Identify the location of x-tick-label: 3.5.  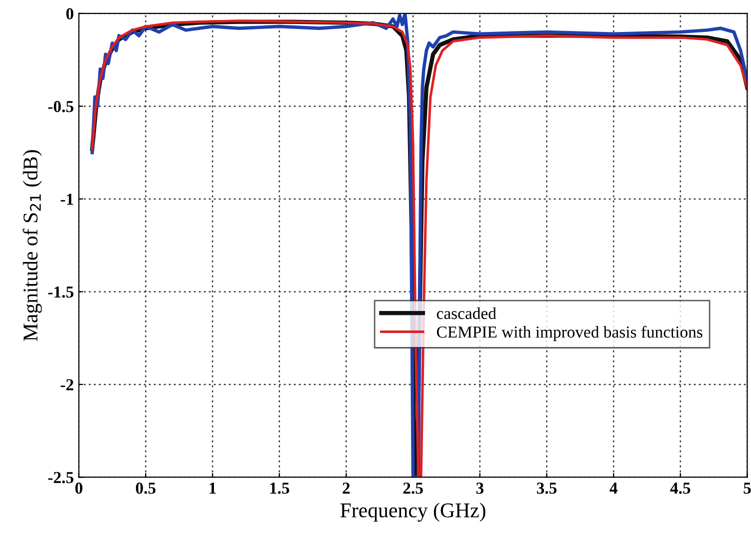
(546, 488).